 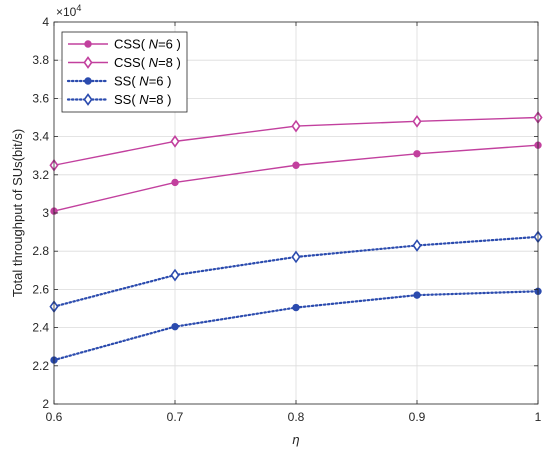 What do you see at coordinates (40, 328) in the screenshot?
I see `y-tick-label: 2.4` at bounding box center [40, 328].